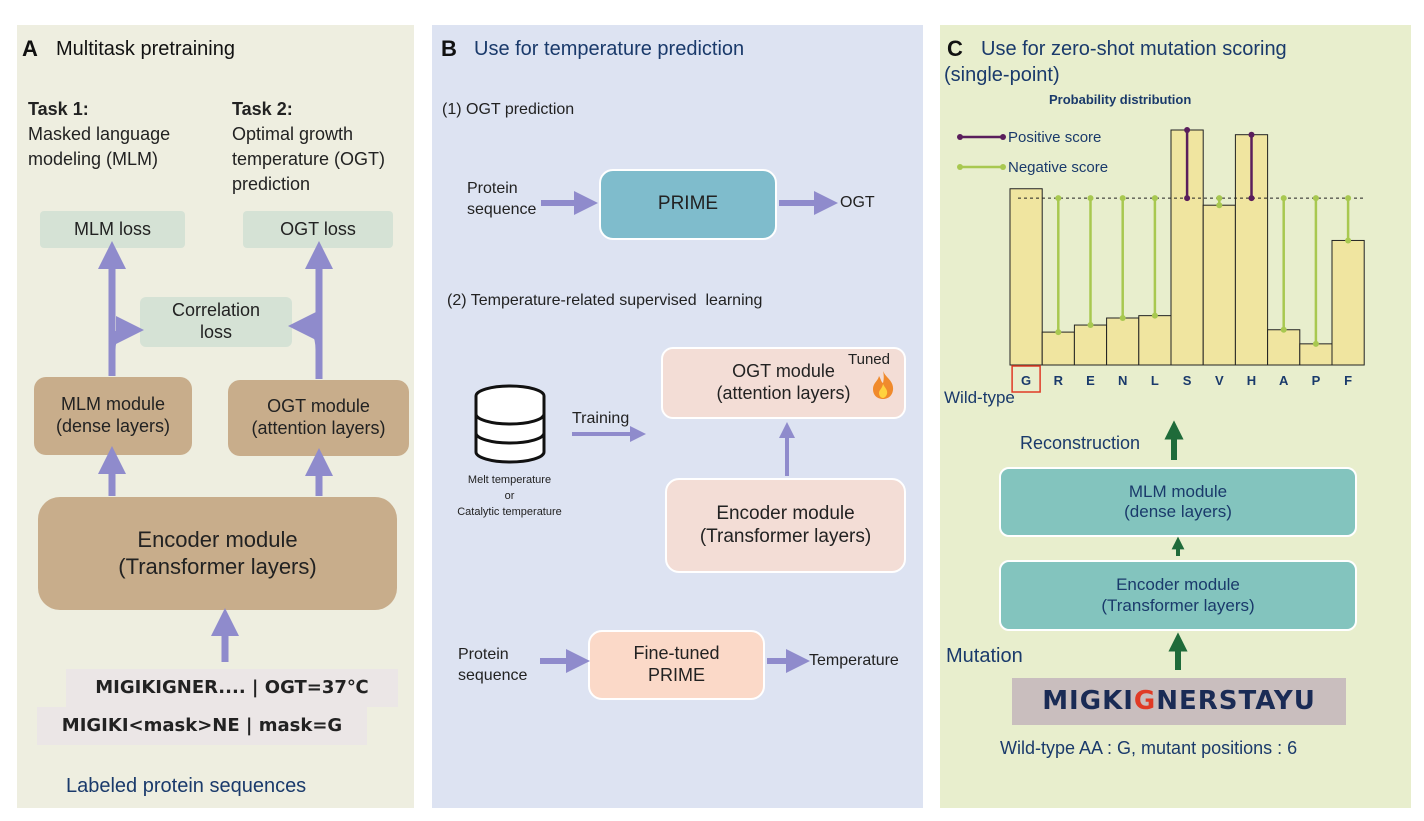 The image size is (1424, 821). I want to click on arrow-mlm-to-correlation, so click(121, 340).